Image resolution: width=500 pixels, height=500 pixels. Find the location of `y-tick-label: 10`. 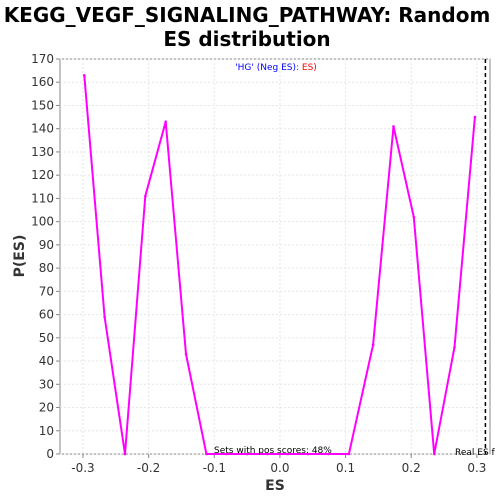

y-tick-label: 10 is located at coordinates (46, 431).